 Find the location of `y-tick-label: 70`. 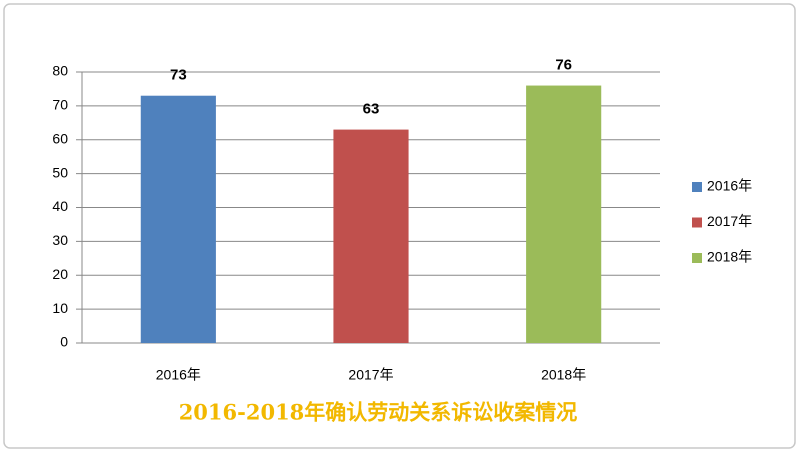

y-tick-label: 70 is located at coordinates (60, 105).